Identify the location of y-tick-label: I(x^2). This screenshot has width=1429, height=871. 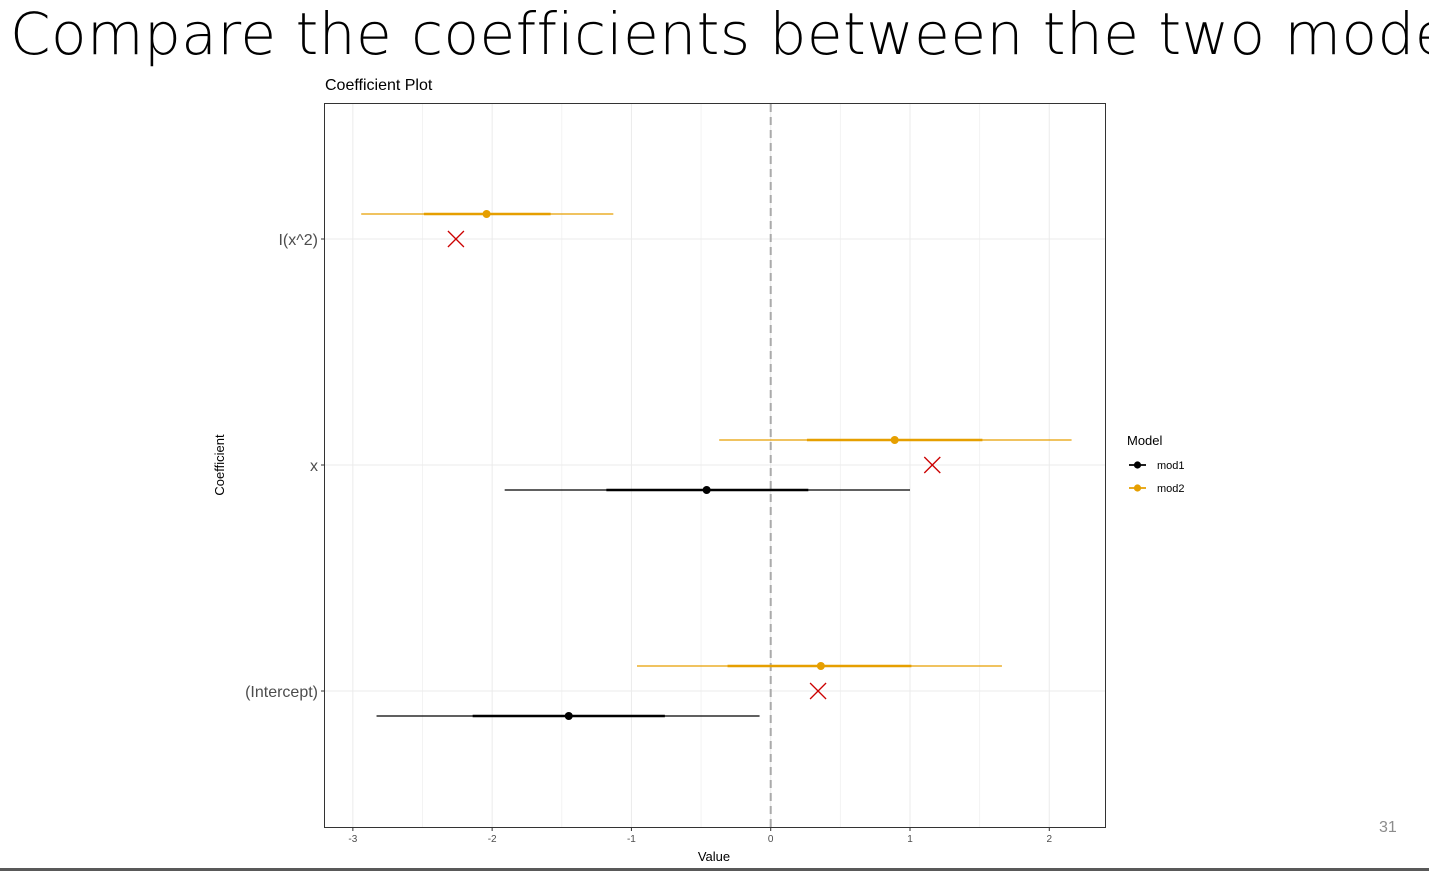
(298, 240).